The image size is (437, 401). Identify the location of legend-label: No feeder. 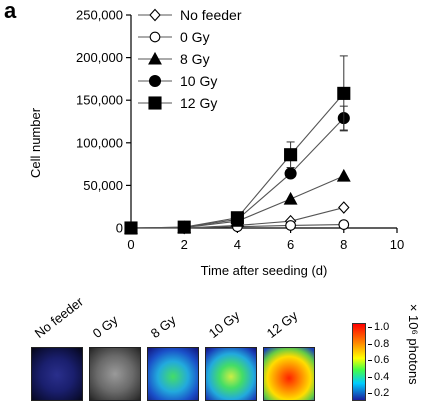
(211, 15).